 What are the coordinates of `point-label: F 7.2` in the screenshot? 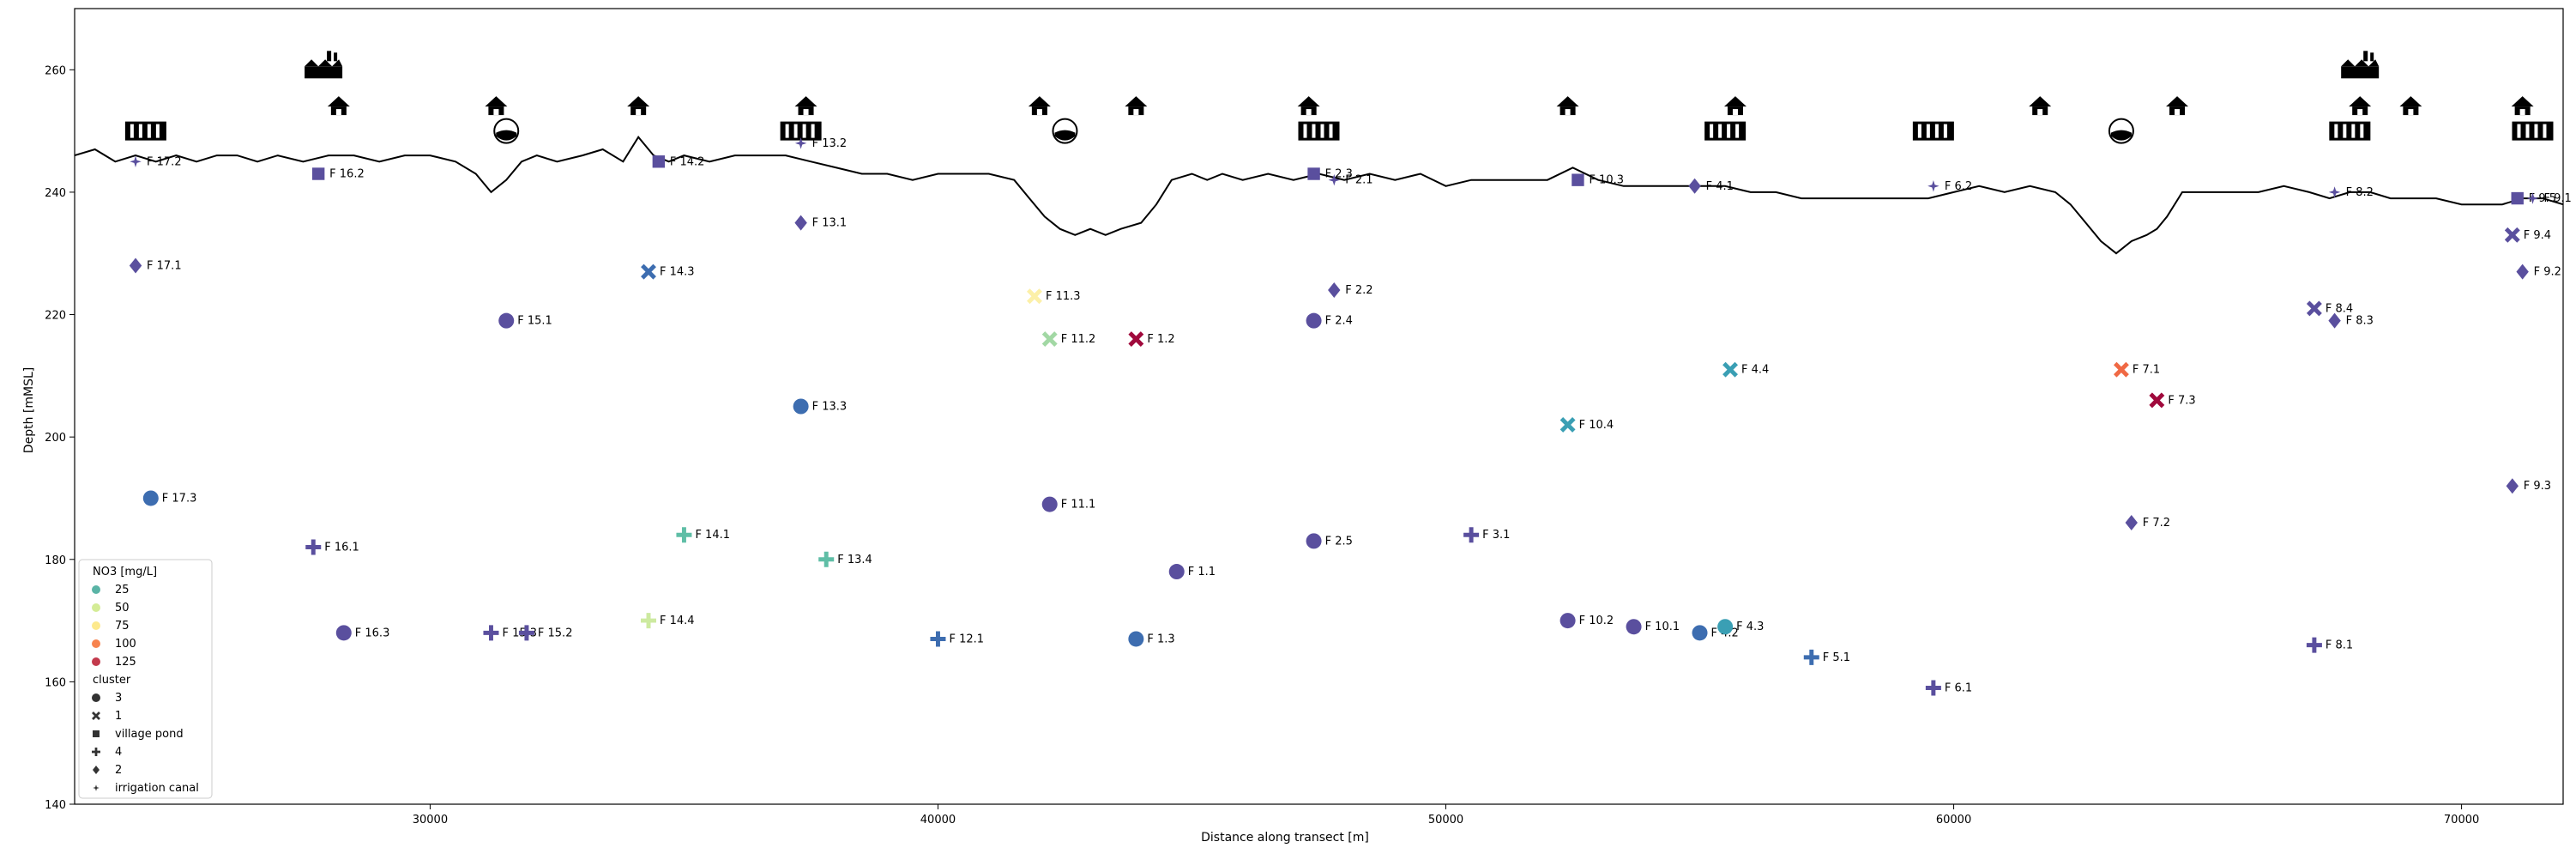 It's located at (2156, 523).